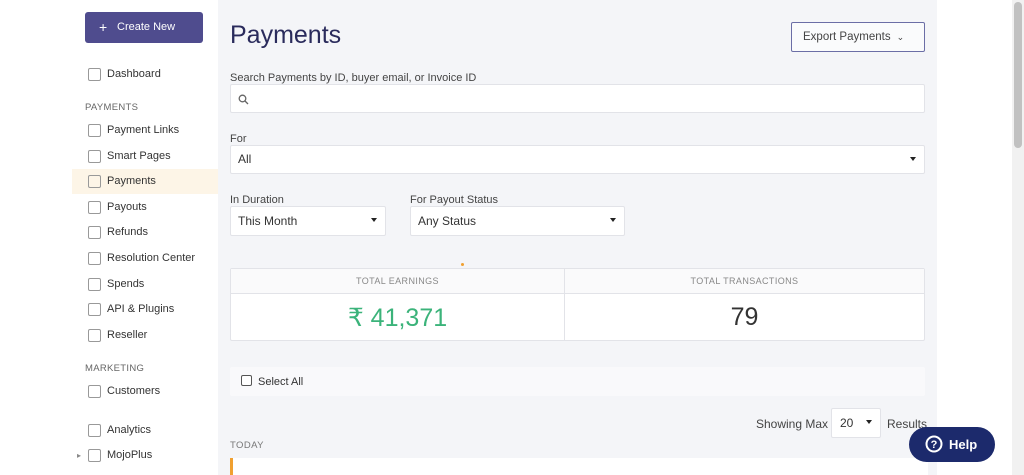  What do you see at coordinates (963, 444) in the screenshot?
I see `help-label: Help` at bounding box center [963, 444].